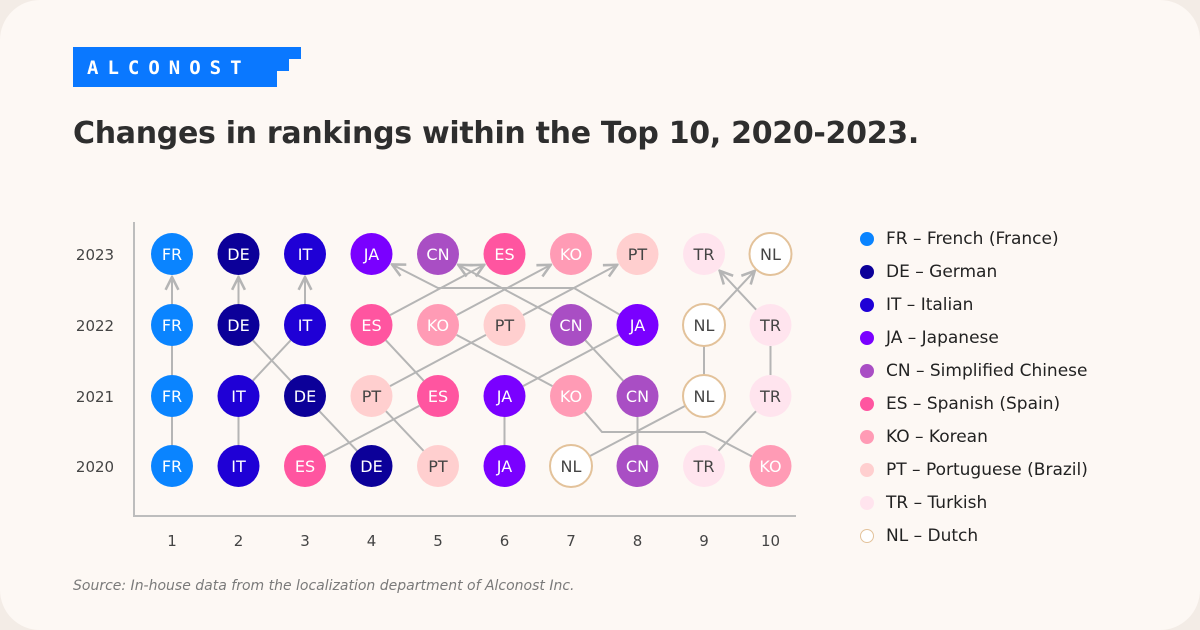  I want to click on point-pt-2021, so click(371, 396).